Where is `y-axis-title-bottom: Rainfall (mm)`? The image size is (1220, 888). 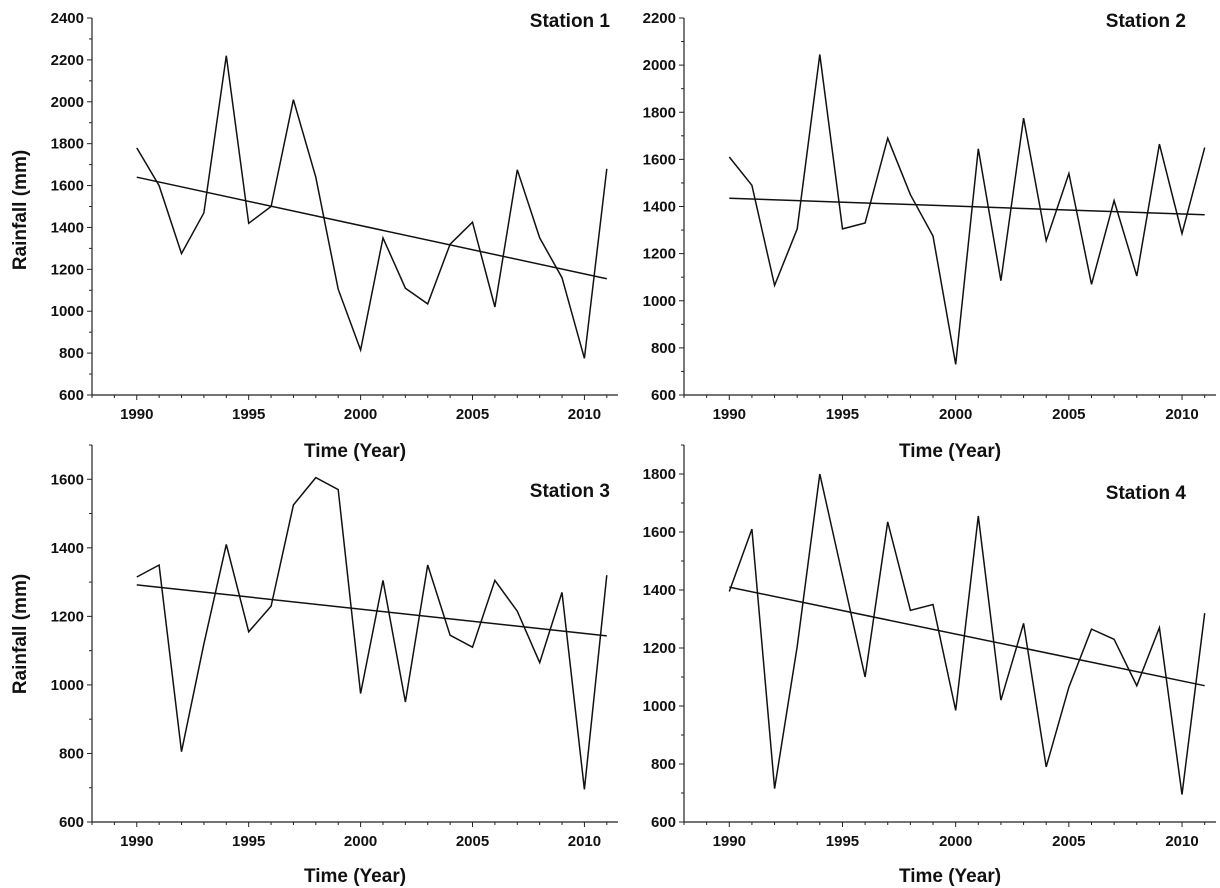 y-axis-title-bottom: Rainfall (mm) is located at coordinates (20, 634).